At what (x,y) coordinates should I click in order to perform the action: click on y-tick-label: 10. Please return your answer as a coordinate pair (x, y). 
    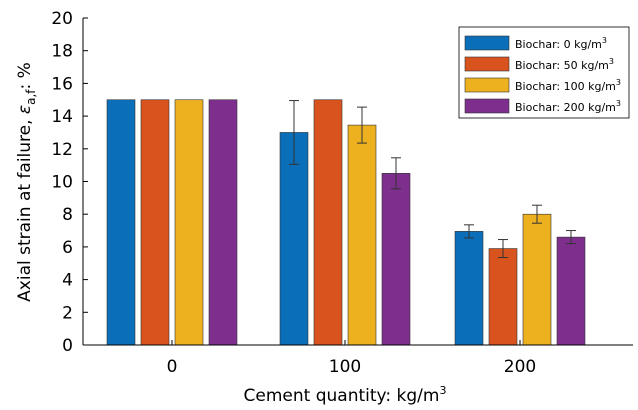
    Looking at the image, I should click on (62, 183).